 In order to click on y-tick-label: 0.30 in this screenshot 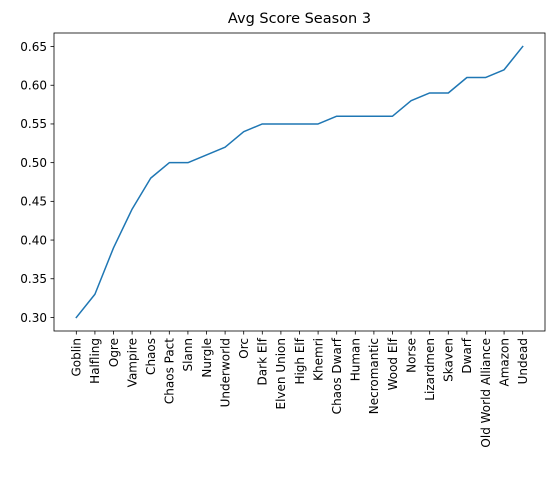, I will do `click(33, 318)`.